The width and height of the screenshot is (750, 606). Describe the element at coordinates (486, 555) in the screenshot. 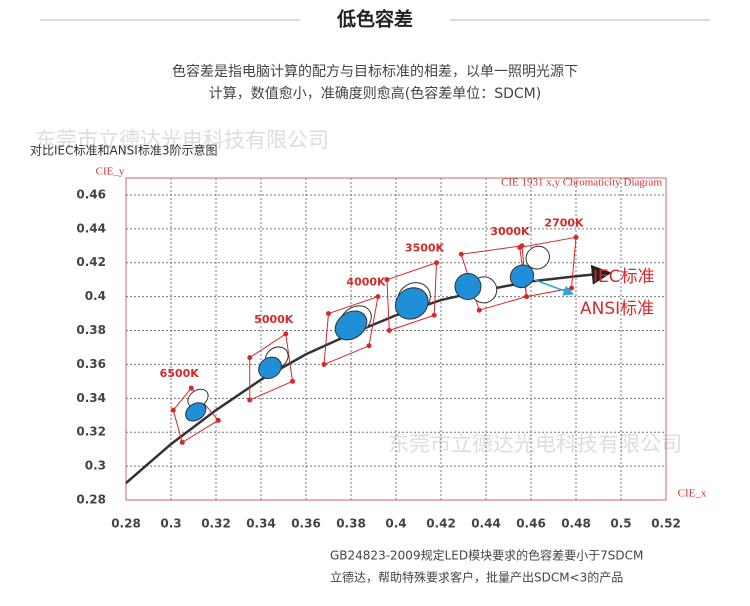

I see `footer-line: GB24823-2009规定LED模块要求的色容差要小于7SDCM` at that location.